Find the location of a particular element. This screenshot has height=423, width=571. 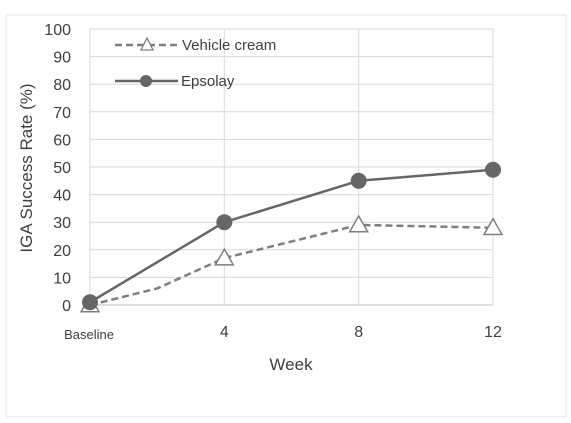

legend-marker-vehicle is located at coordinates (147, 43).